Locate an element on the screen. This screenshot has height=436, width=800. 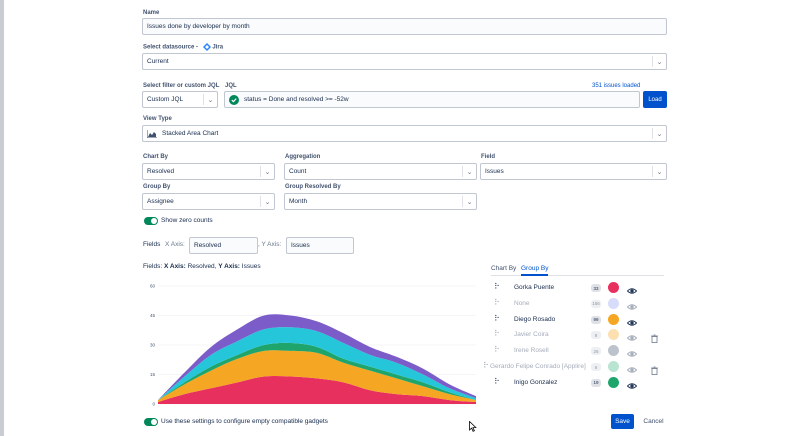
view-type-select: Stacked Area Chart ⌄ is located at coordinates (404, 133).